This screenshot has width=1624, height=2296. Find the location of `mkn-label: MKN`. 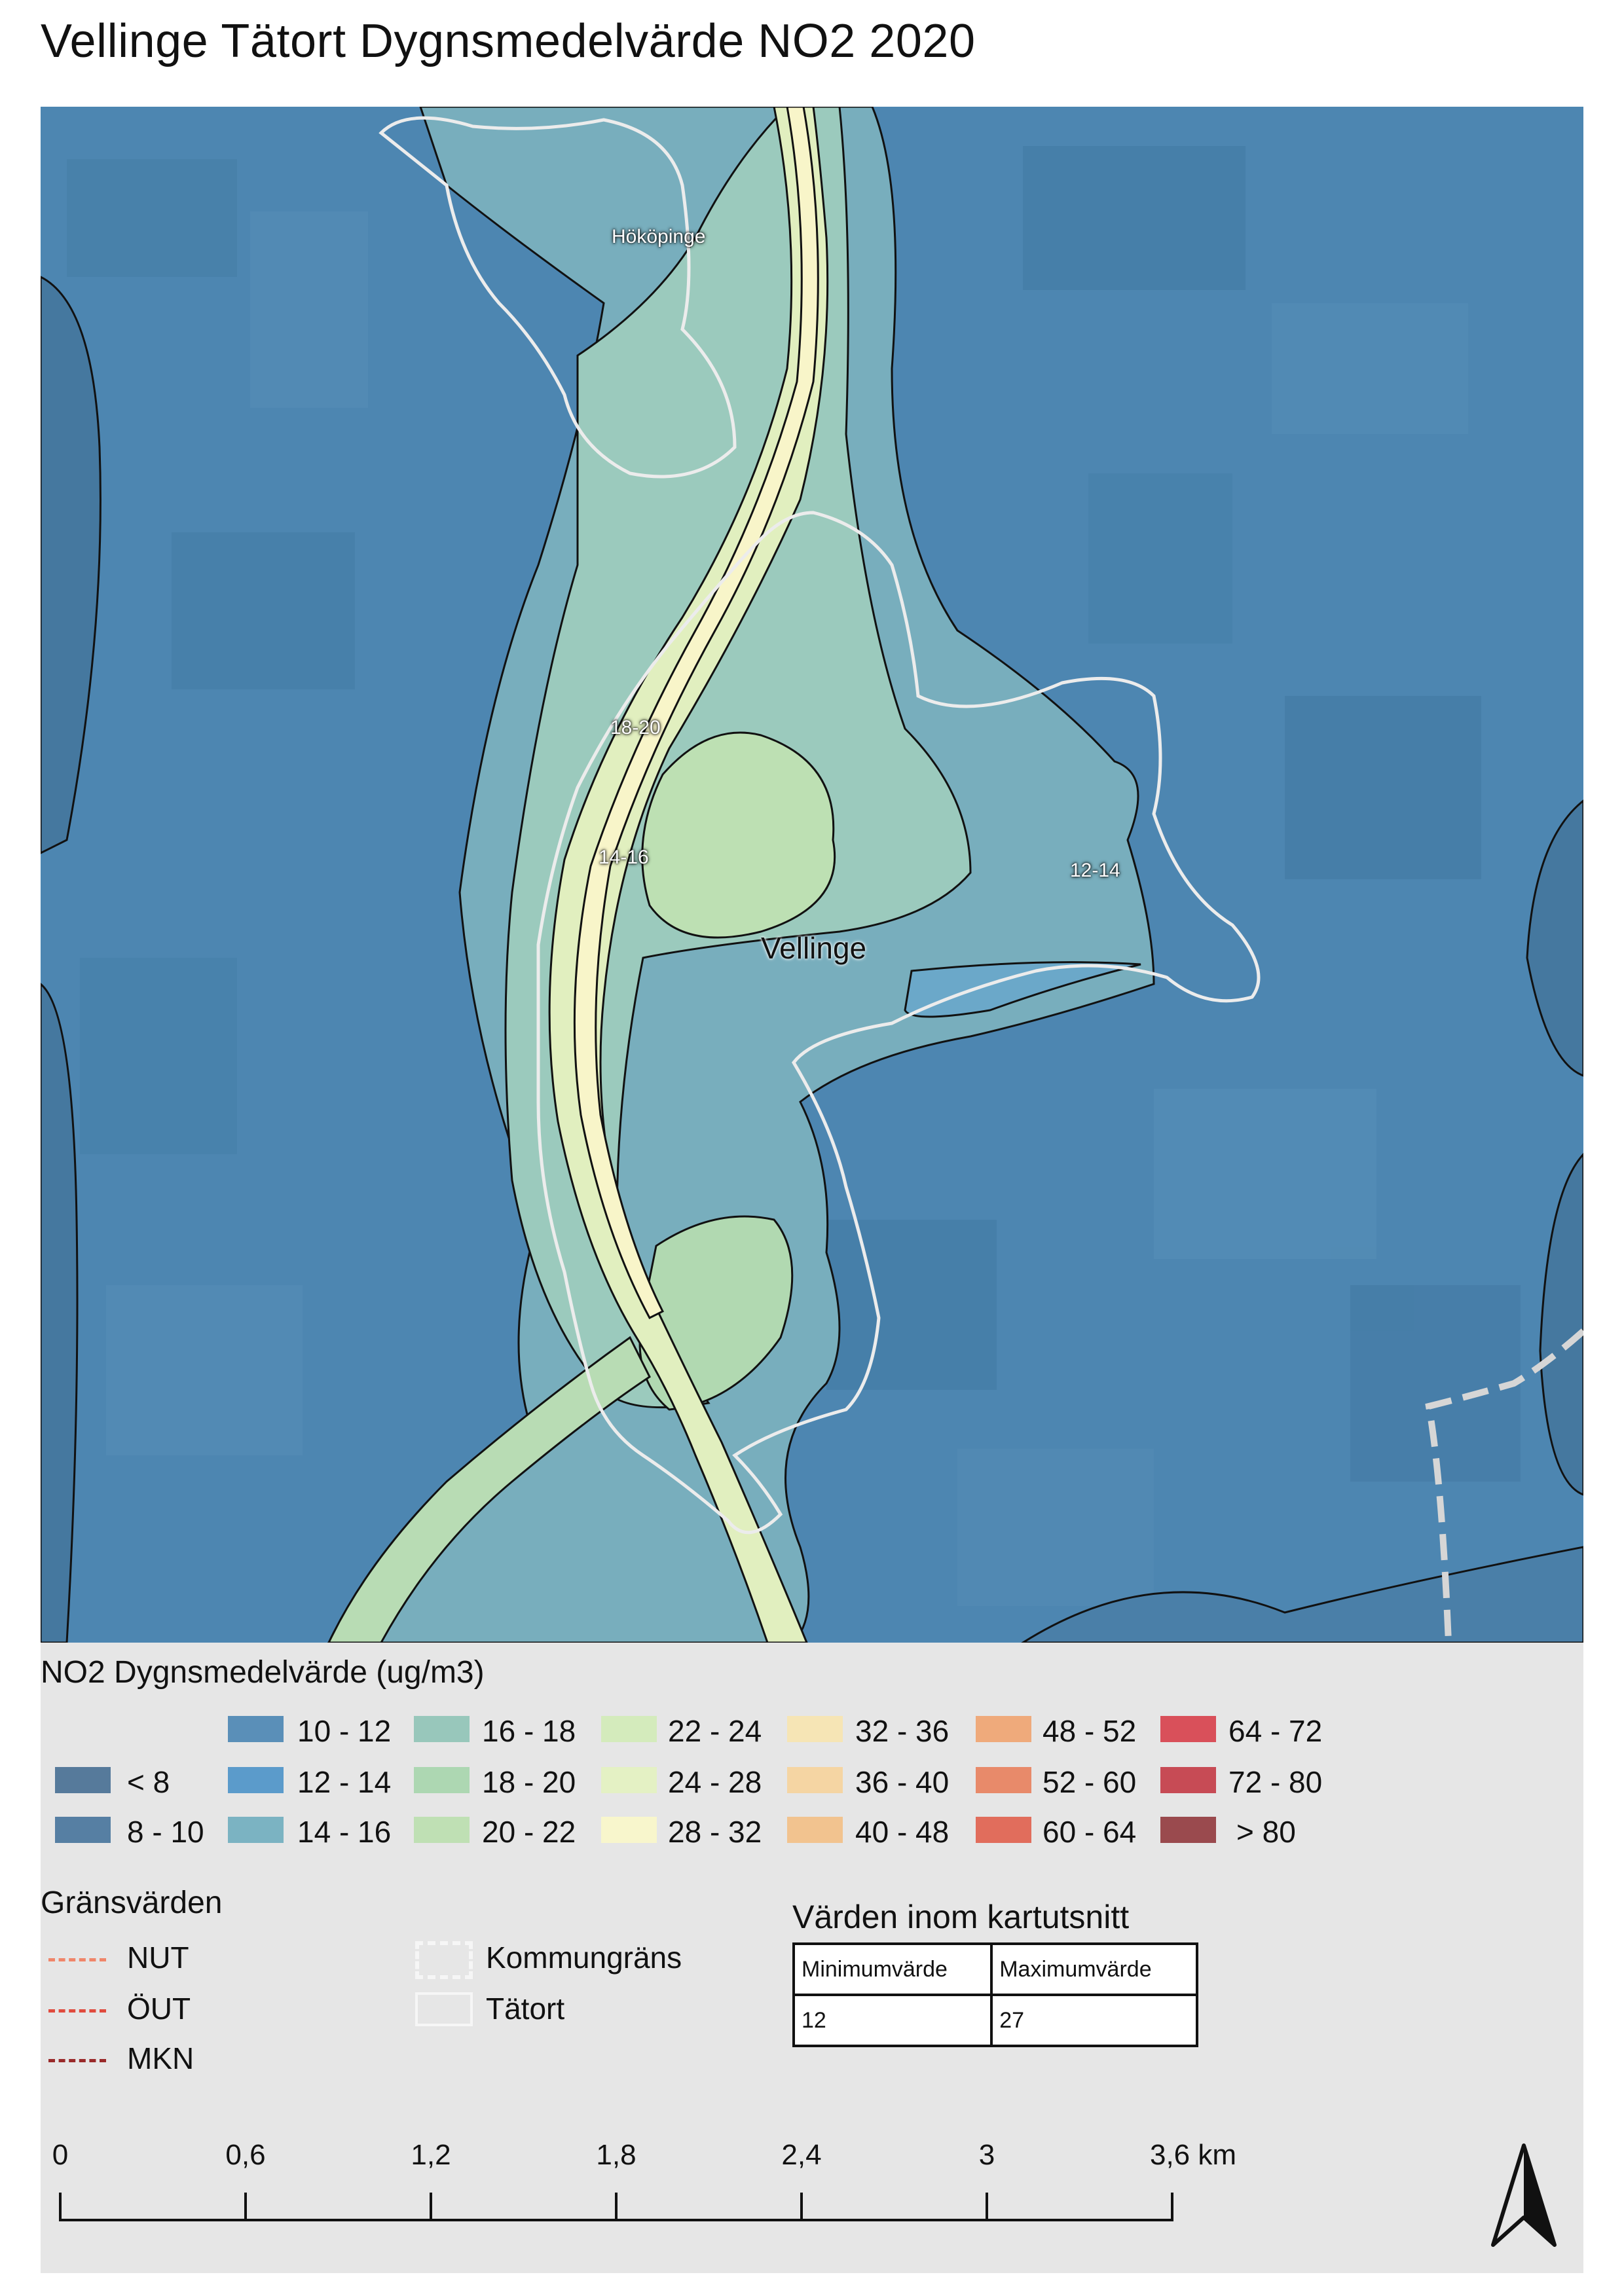

mkn-label: MKN is located at coordinates (160, 2058).